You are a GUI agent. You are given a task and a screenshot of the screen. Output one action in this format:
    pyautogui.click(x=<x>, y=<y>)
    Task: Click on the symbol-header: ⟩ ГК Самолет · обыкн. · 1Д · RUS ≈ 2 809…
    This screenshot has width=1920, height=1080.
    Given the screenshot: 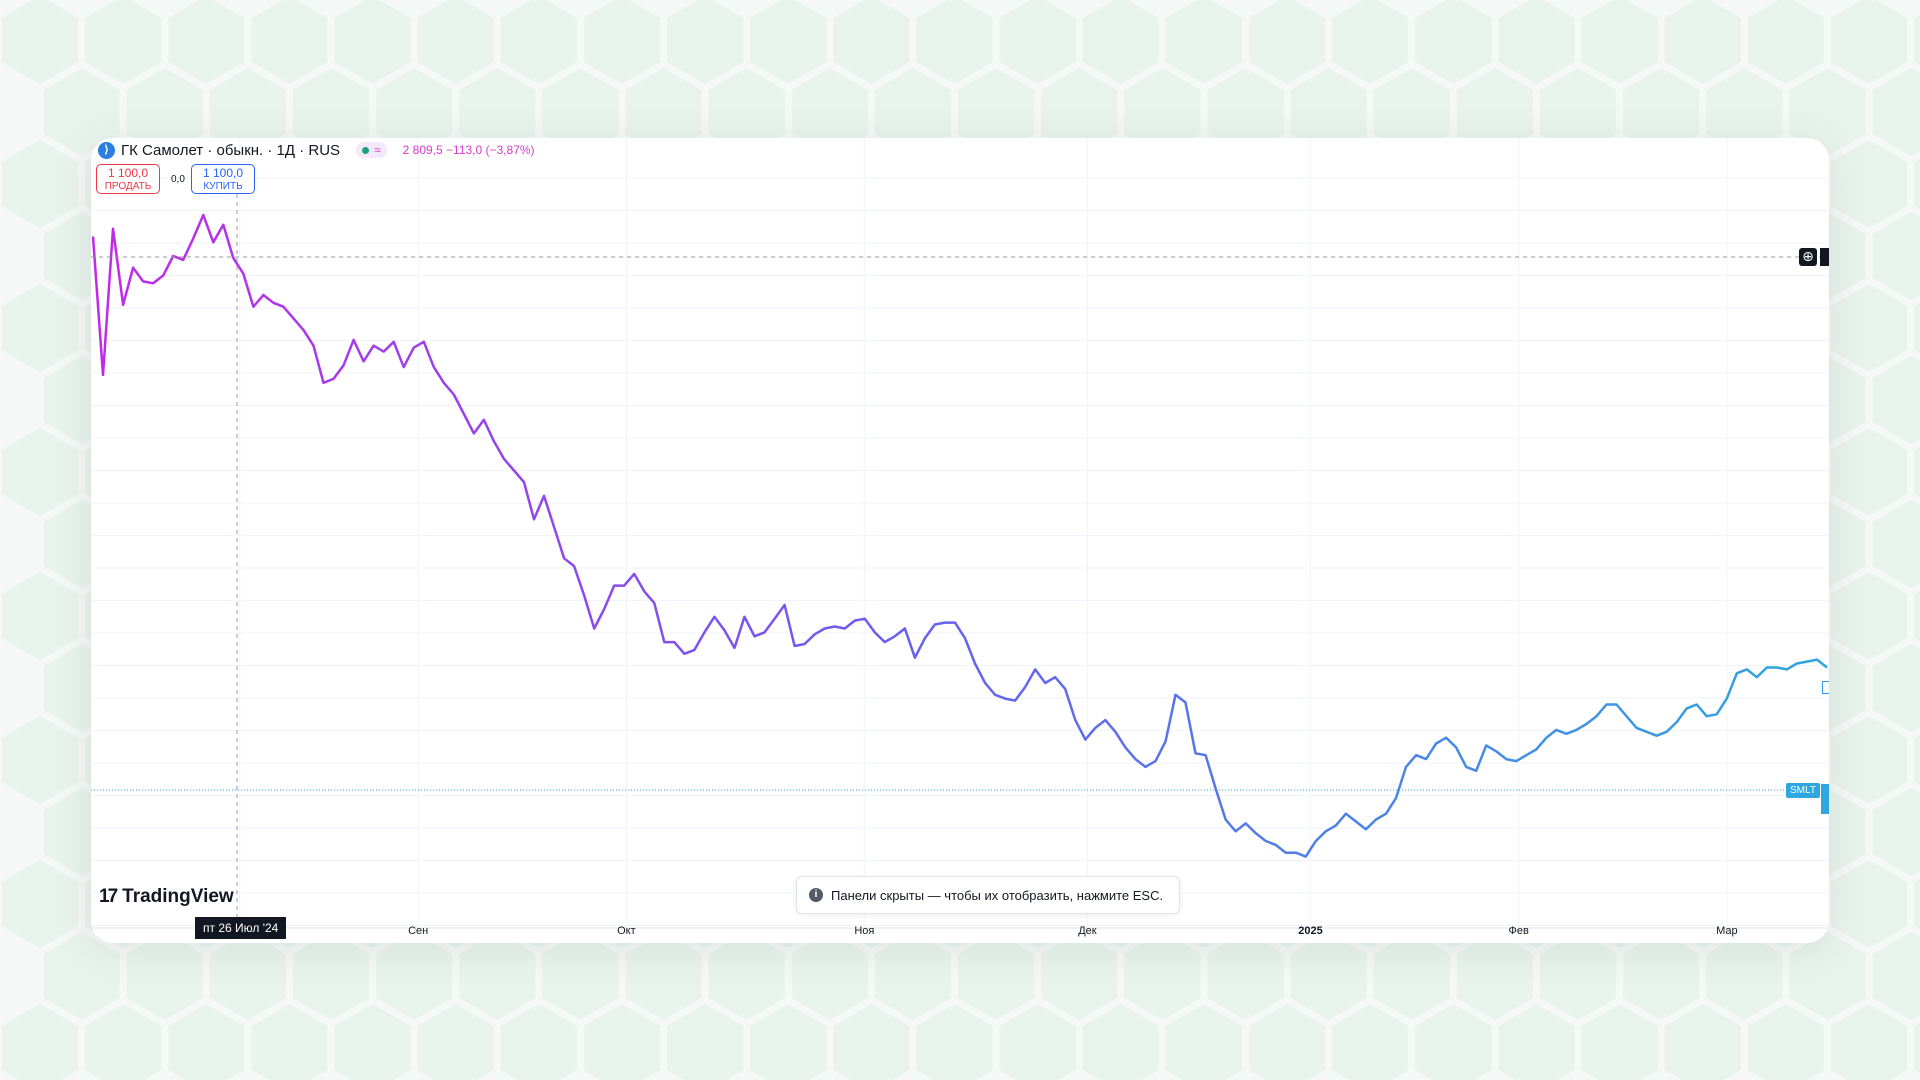 What is the action you would take?
    pyautogui.click(x=316, y=150)
    